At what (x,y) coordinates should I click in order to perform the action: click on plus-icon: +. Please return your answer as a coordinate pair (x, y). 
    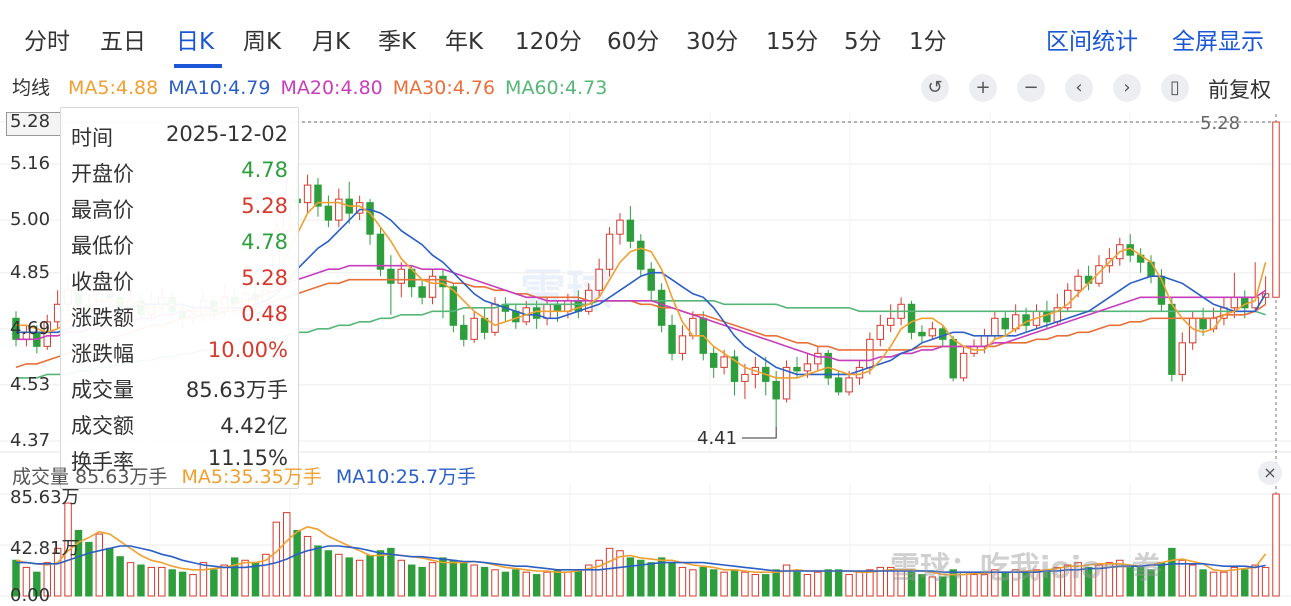
    Looking at the image, I should click on (983, 88).